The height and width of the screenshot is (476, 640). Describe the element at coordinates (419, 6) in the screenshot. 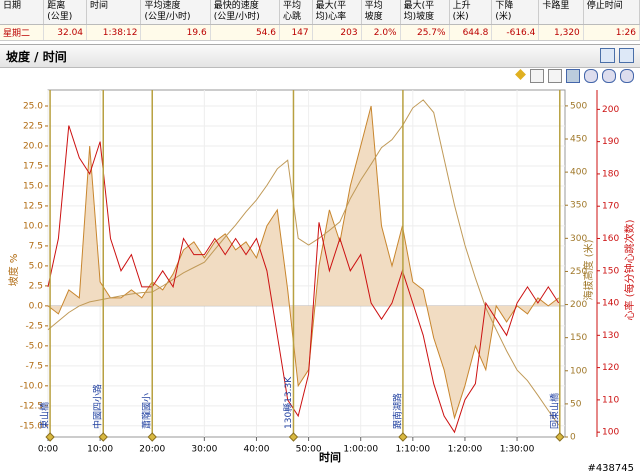

I see `header-line: 最大(平` at that location.